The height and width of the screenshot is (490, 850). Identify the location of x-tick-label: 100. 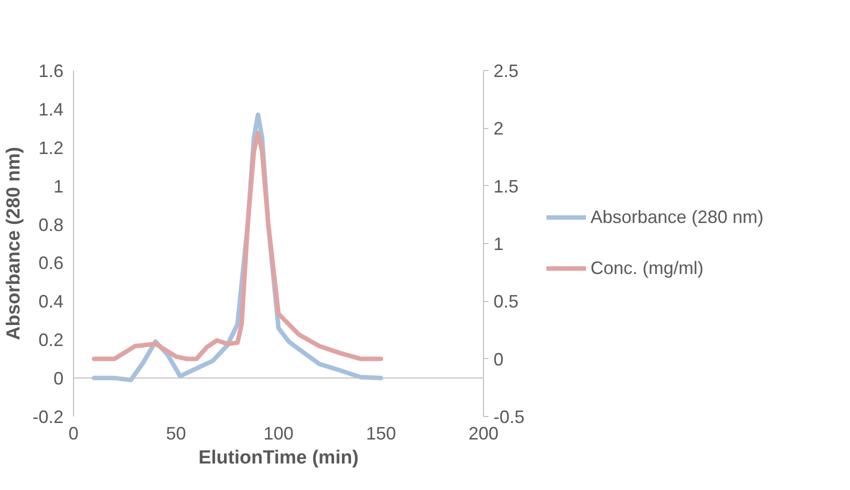
(278, 434).